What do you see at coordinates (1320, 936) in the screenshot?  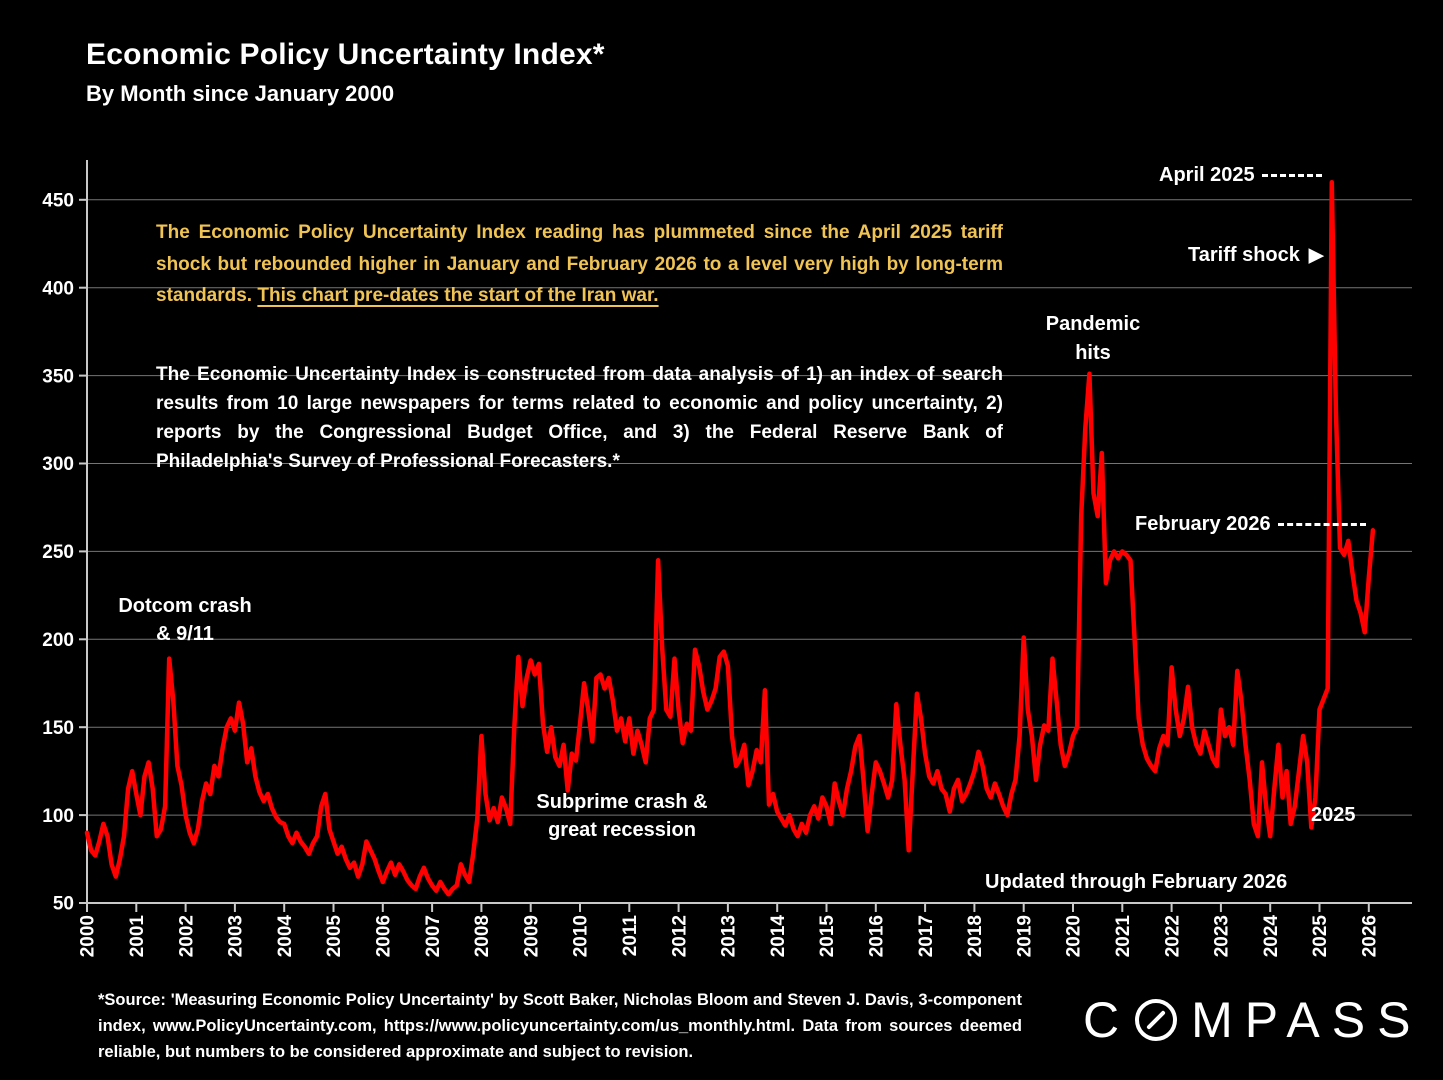 I see `x-tick-label: 2025` at bounding box center [1320, 936].